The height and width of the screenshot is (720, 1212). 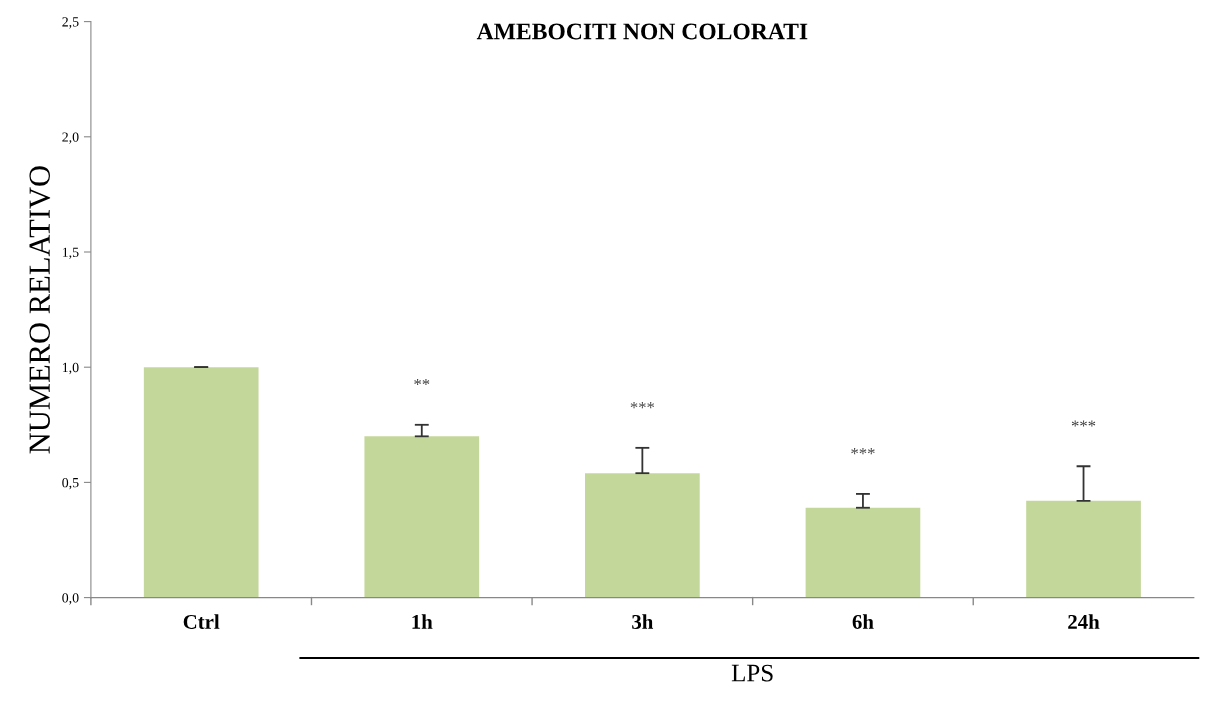 I want to click on x-tick-label: 3h, so click(x=643, y=621).